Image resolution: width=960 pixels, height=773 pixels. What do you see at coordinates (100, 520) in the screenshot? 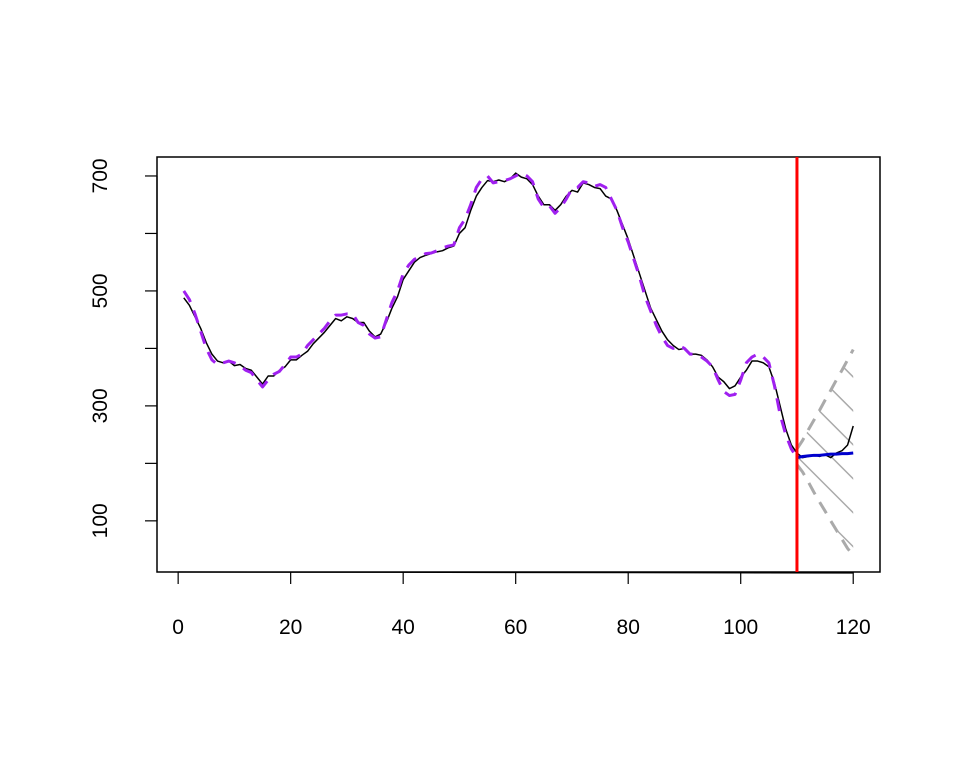
I see `y-tick-label: 100` at bounding box center [100, 520].